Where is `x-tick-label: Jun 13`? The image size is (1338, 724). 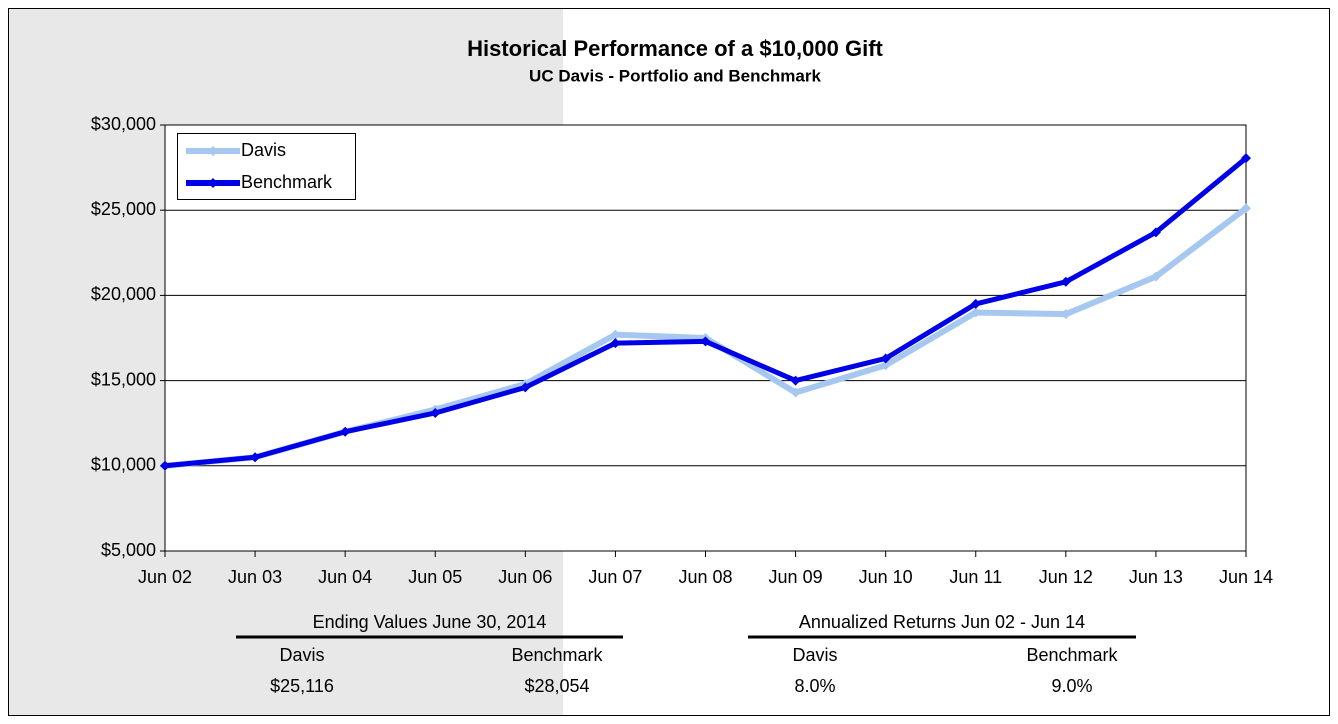 x-tick-label: Jun 13 is located at coordinates (1156, 577).